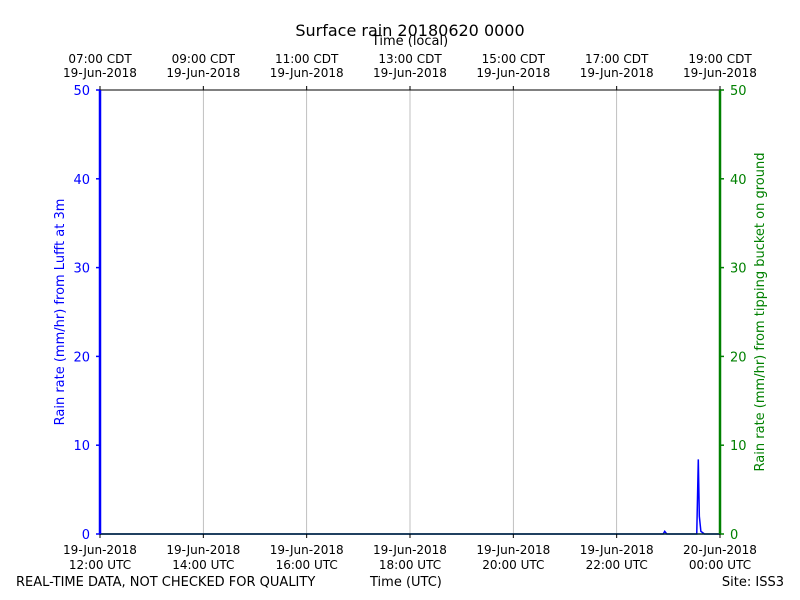  What do you see at coordinates (86, 535) in the screenshot?
I see `y-tick-label-left: 0` at bounding box center [86, 535].